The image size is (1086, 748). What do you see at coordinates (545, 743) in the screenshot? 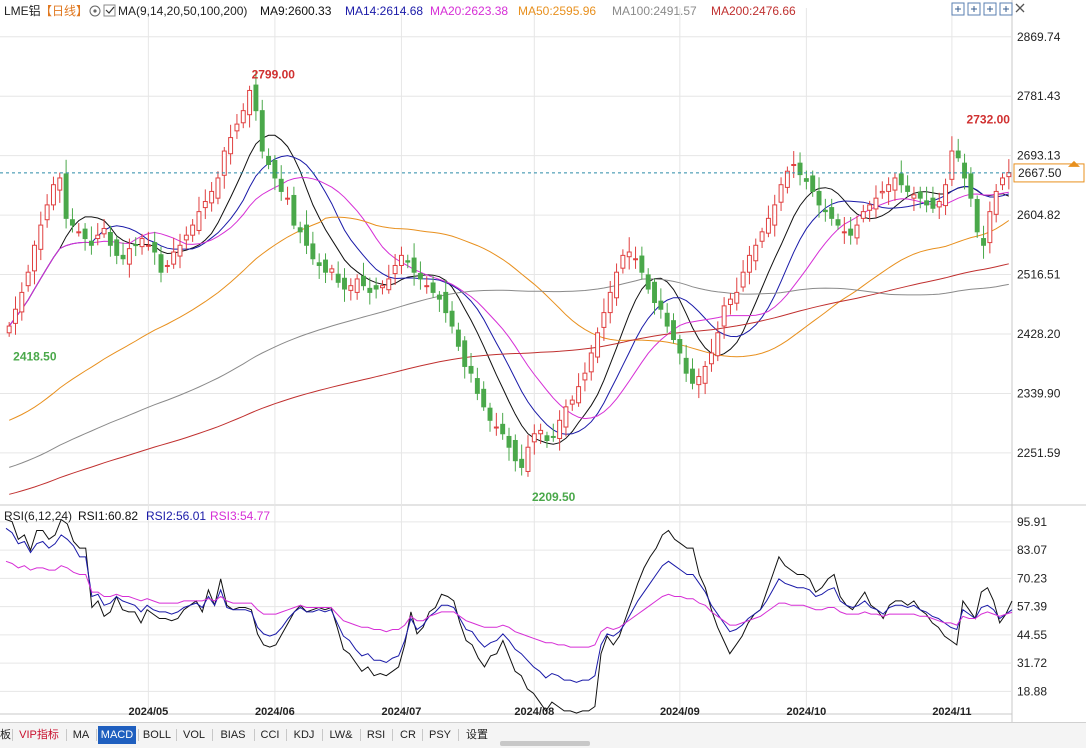
I see `horizontal-scrollbar` at bounding box center [545, 743].